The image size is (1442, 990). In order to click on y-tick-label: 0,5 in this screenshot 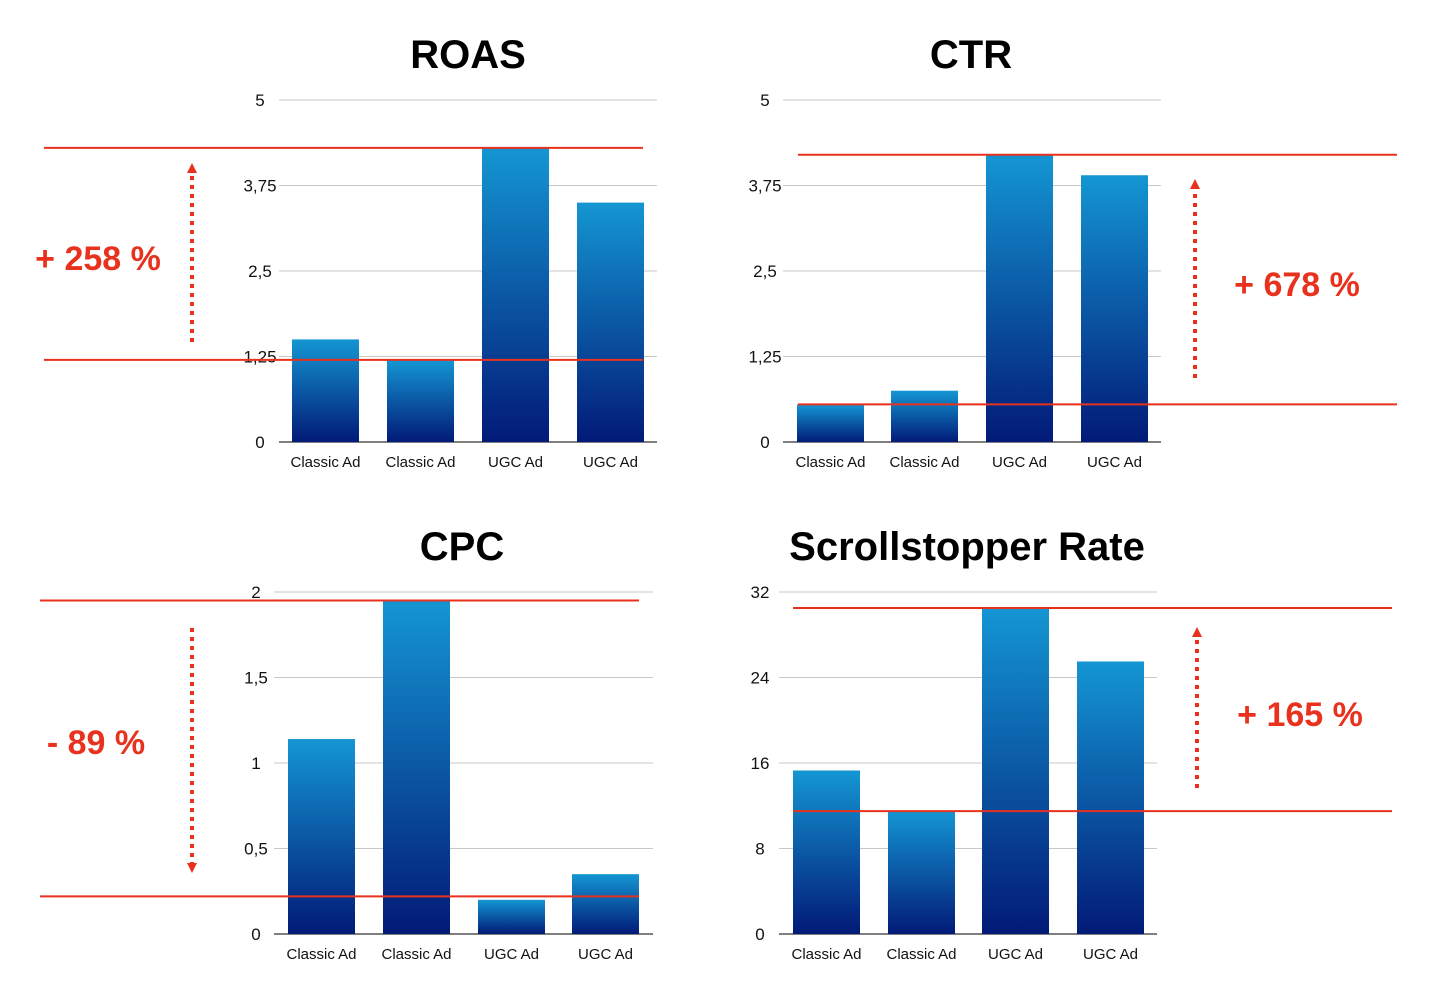, I will do `click(256, 849)`.